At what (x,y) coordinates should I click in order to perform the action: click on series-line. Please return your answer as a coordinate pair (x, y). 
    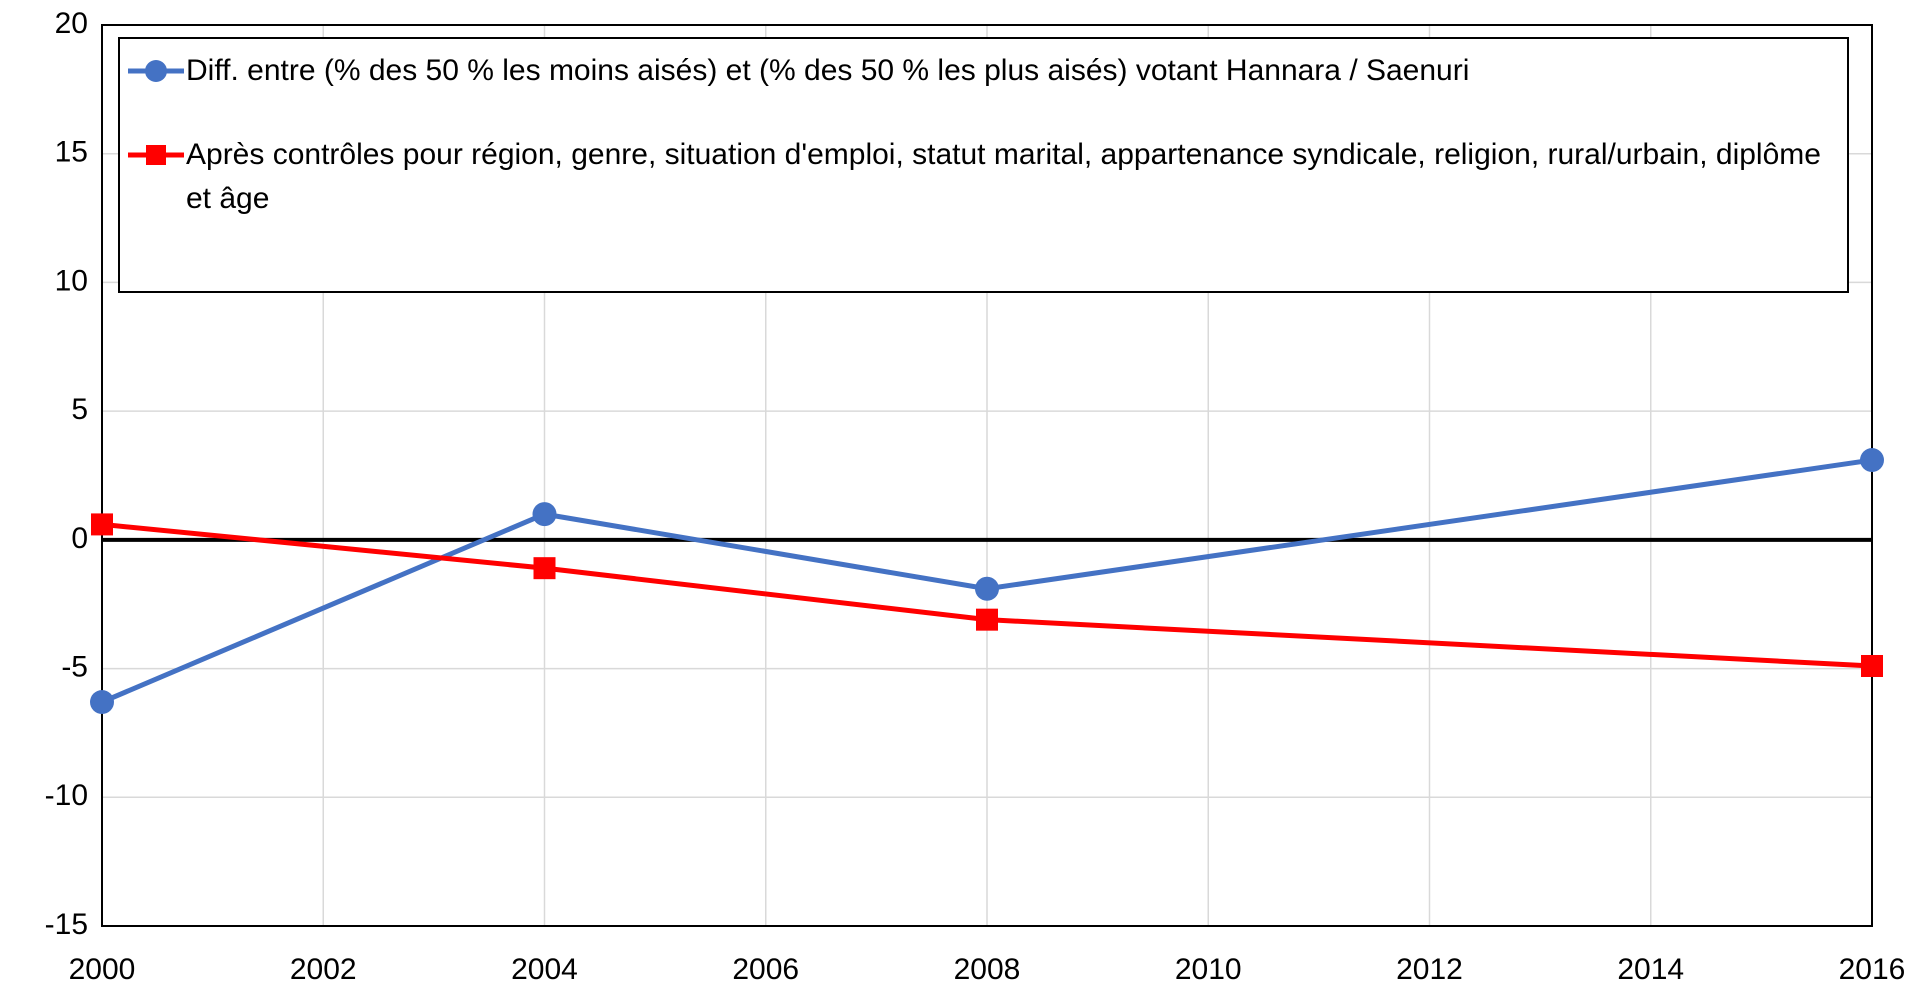
    Looking at the image, I should click on (987, 595).